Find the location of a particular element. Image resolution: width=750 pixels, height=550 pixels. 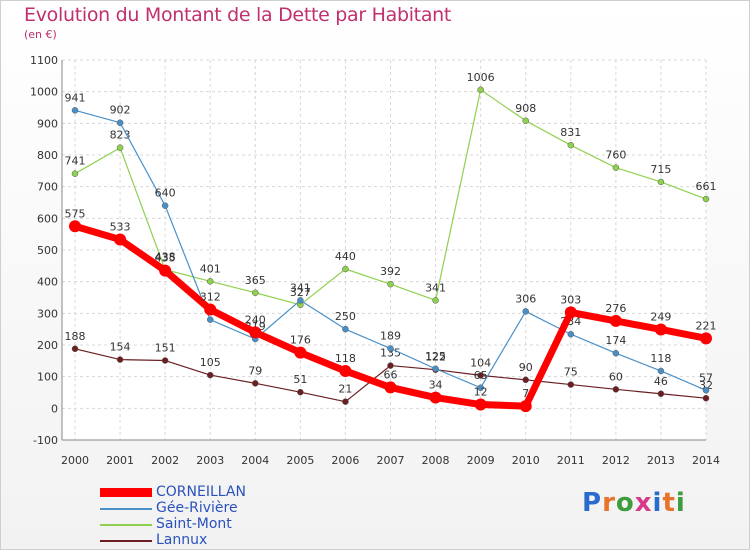

y-tick-label: 400 is located at coordinates (47, 282).